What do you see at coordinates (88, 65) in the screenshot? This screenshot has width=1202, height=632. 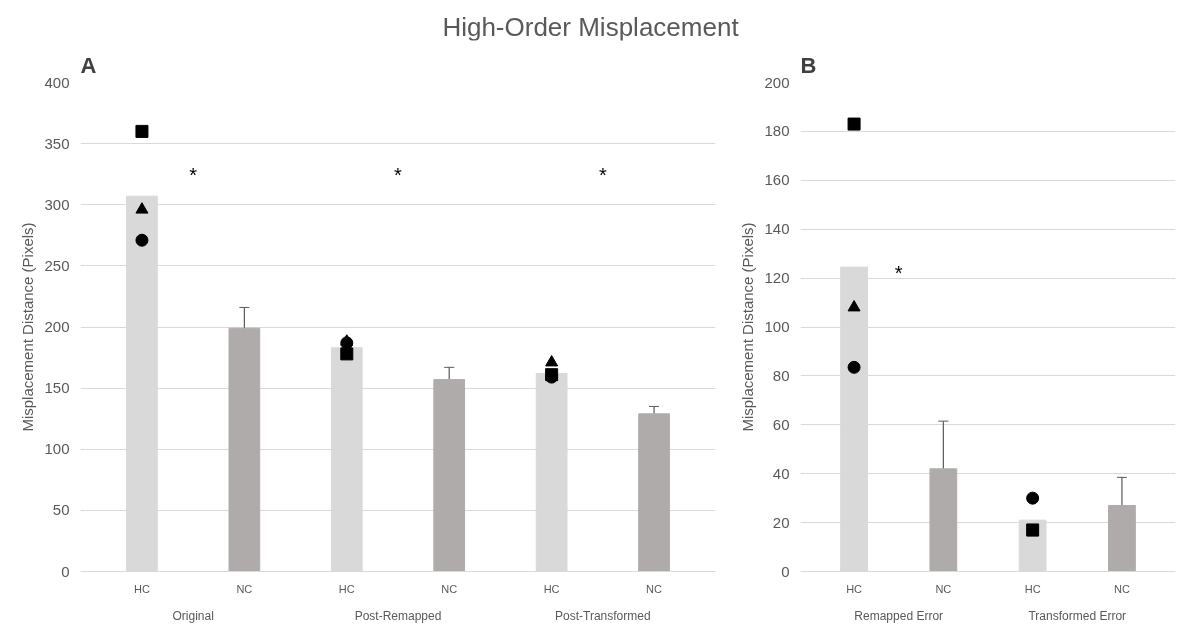 I see `chart-subtitle: A` at bounding box center [88, 65].